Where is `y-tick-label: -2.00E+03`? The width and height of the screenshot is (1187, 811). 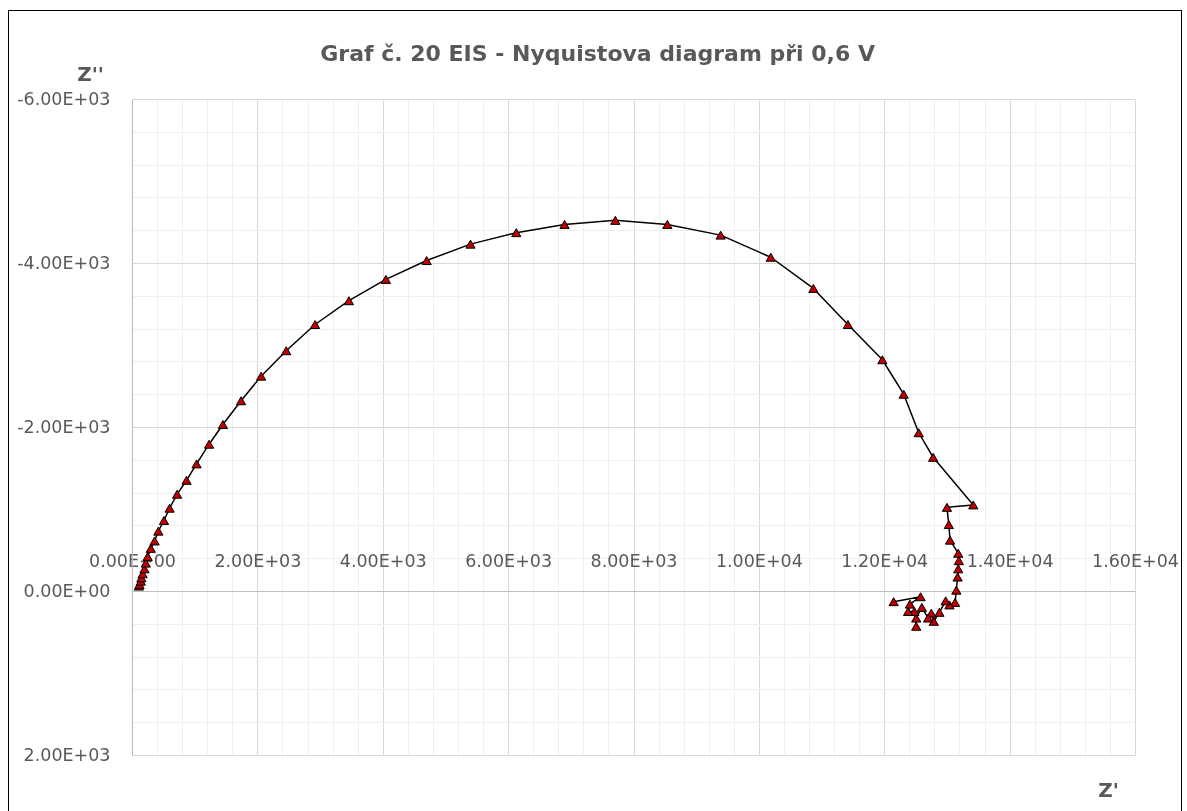 y-tick-label: -2.00E+03 is located at coordinates (64, 426).